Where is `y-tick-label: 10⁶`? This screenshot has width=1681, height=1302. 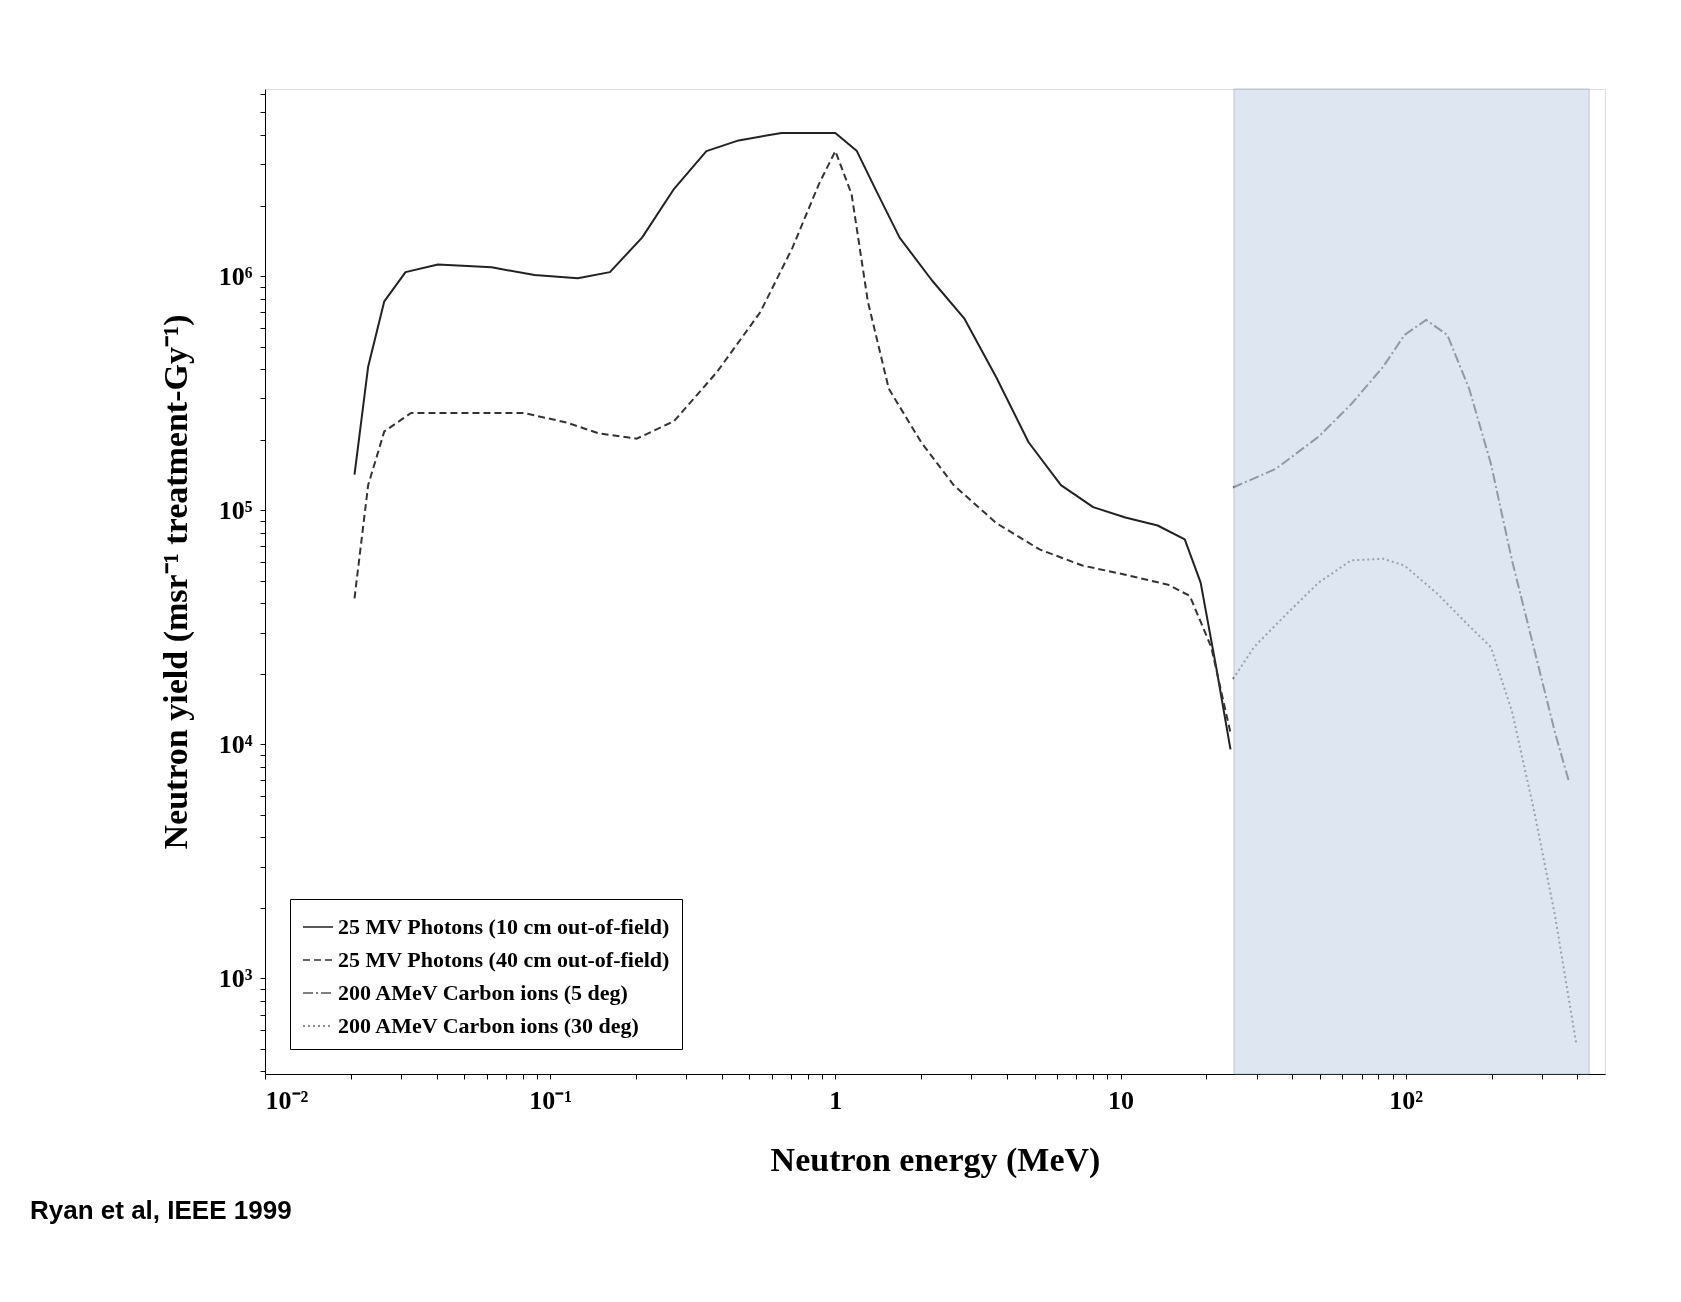 y-tick-label: 10⁶ is located at coordinates (235, 276).